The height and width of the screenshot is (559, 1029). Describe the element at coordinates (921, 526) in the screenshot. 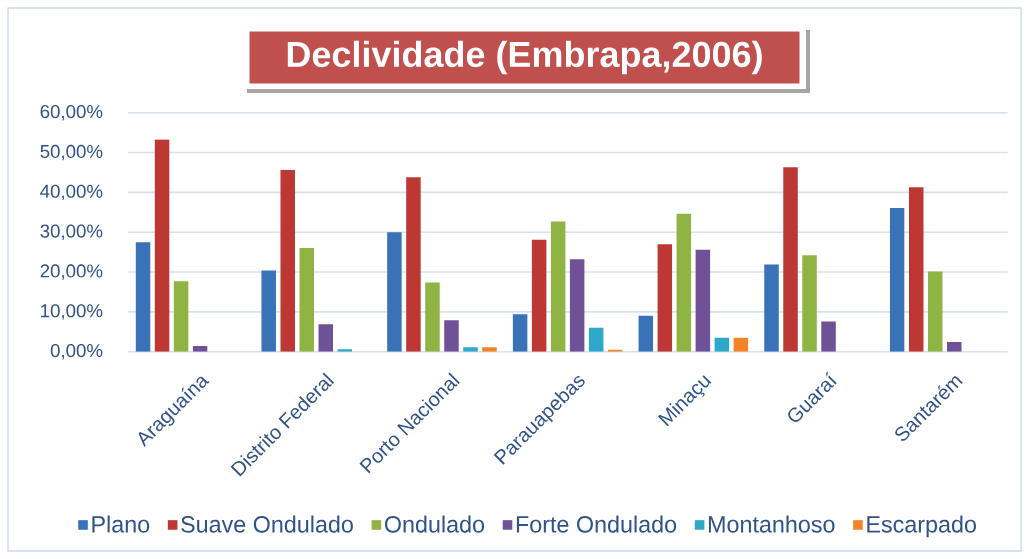

I see `legend-label: Escarpado` at that location.